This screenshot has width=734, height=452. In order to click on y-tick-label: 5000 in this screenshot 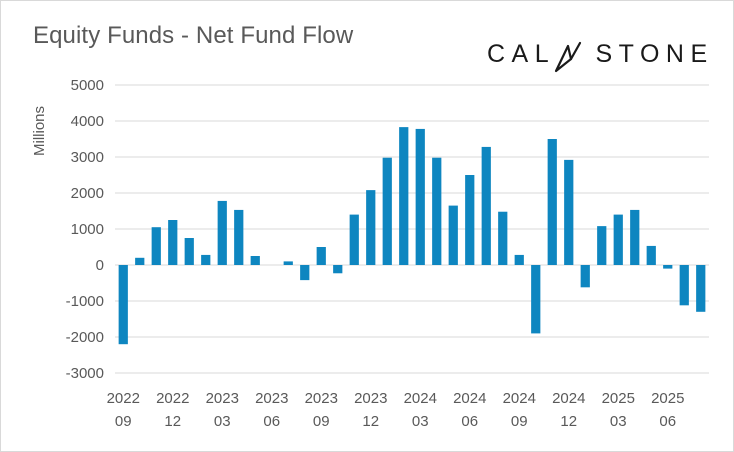, I will do `click(87, 85)`.